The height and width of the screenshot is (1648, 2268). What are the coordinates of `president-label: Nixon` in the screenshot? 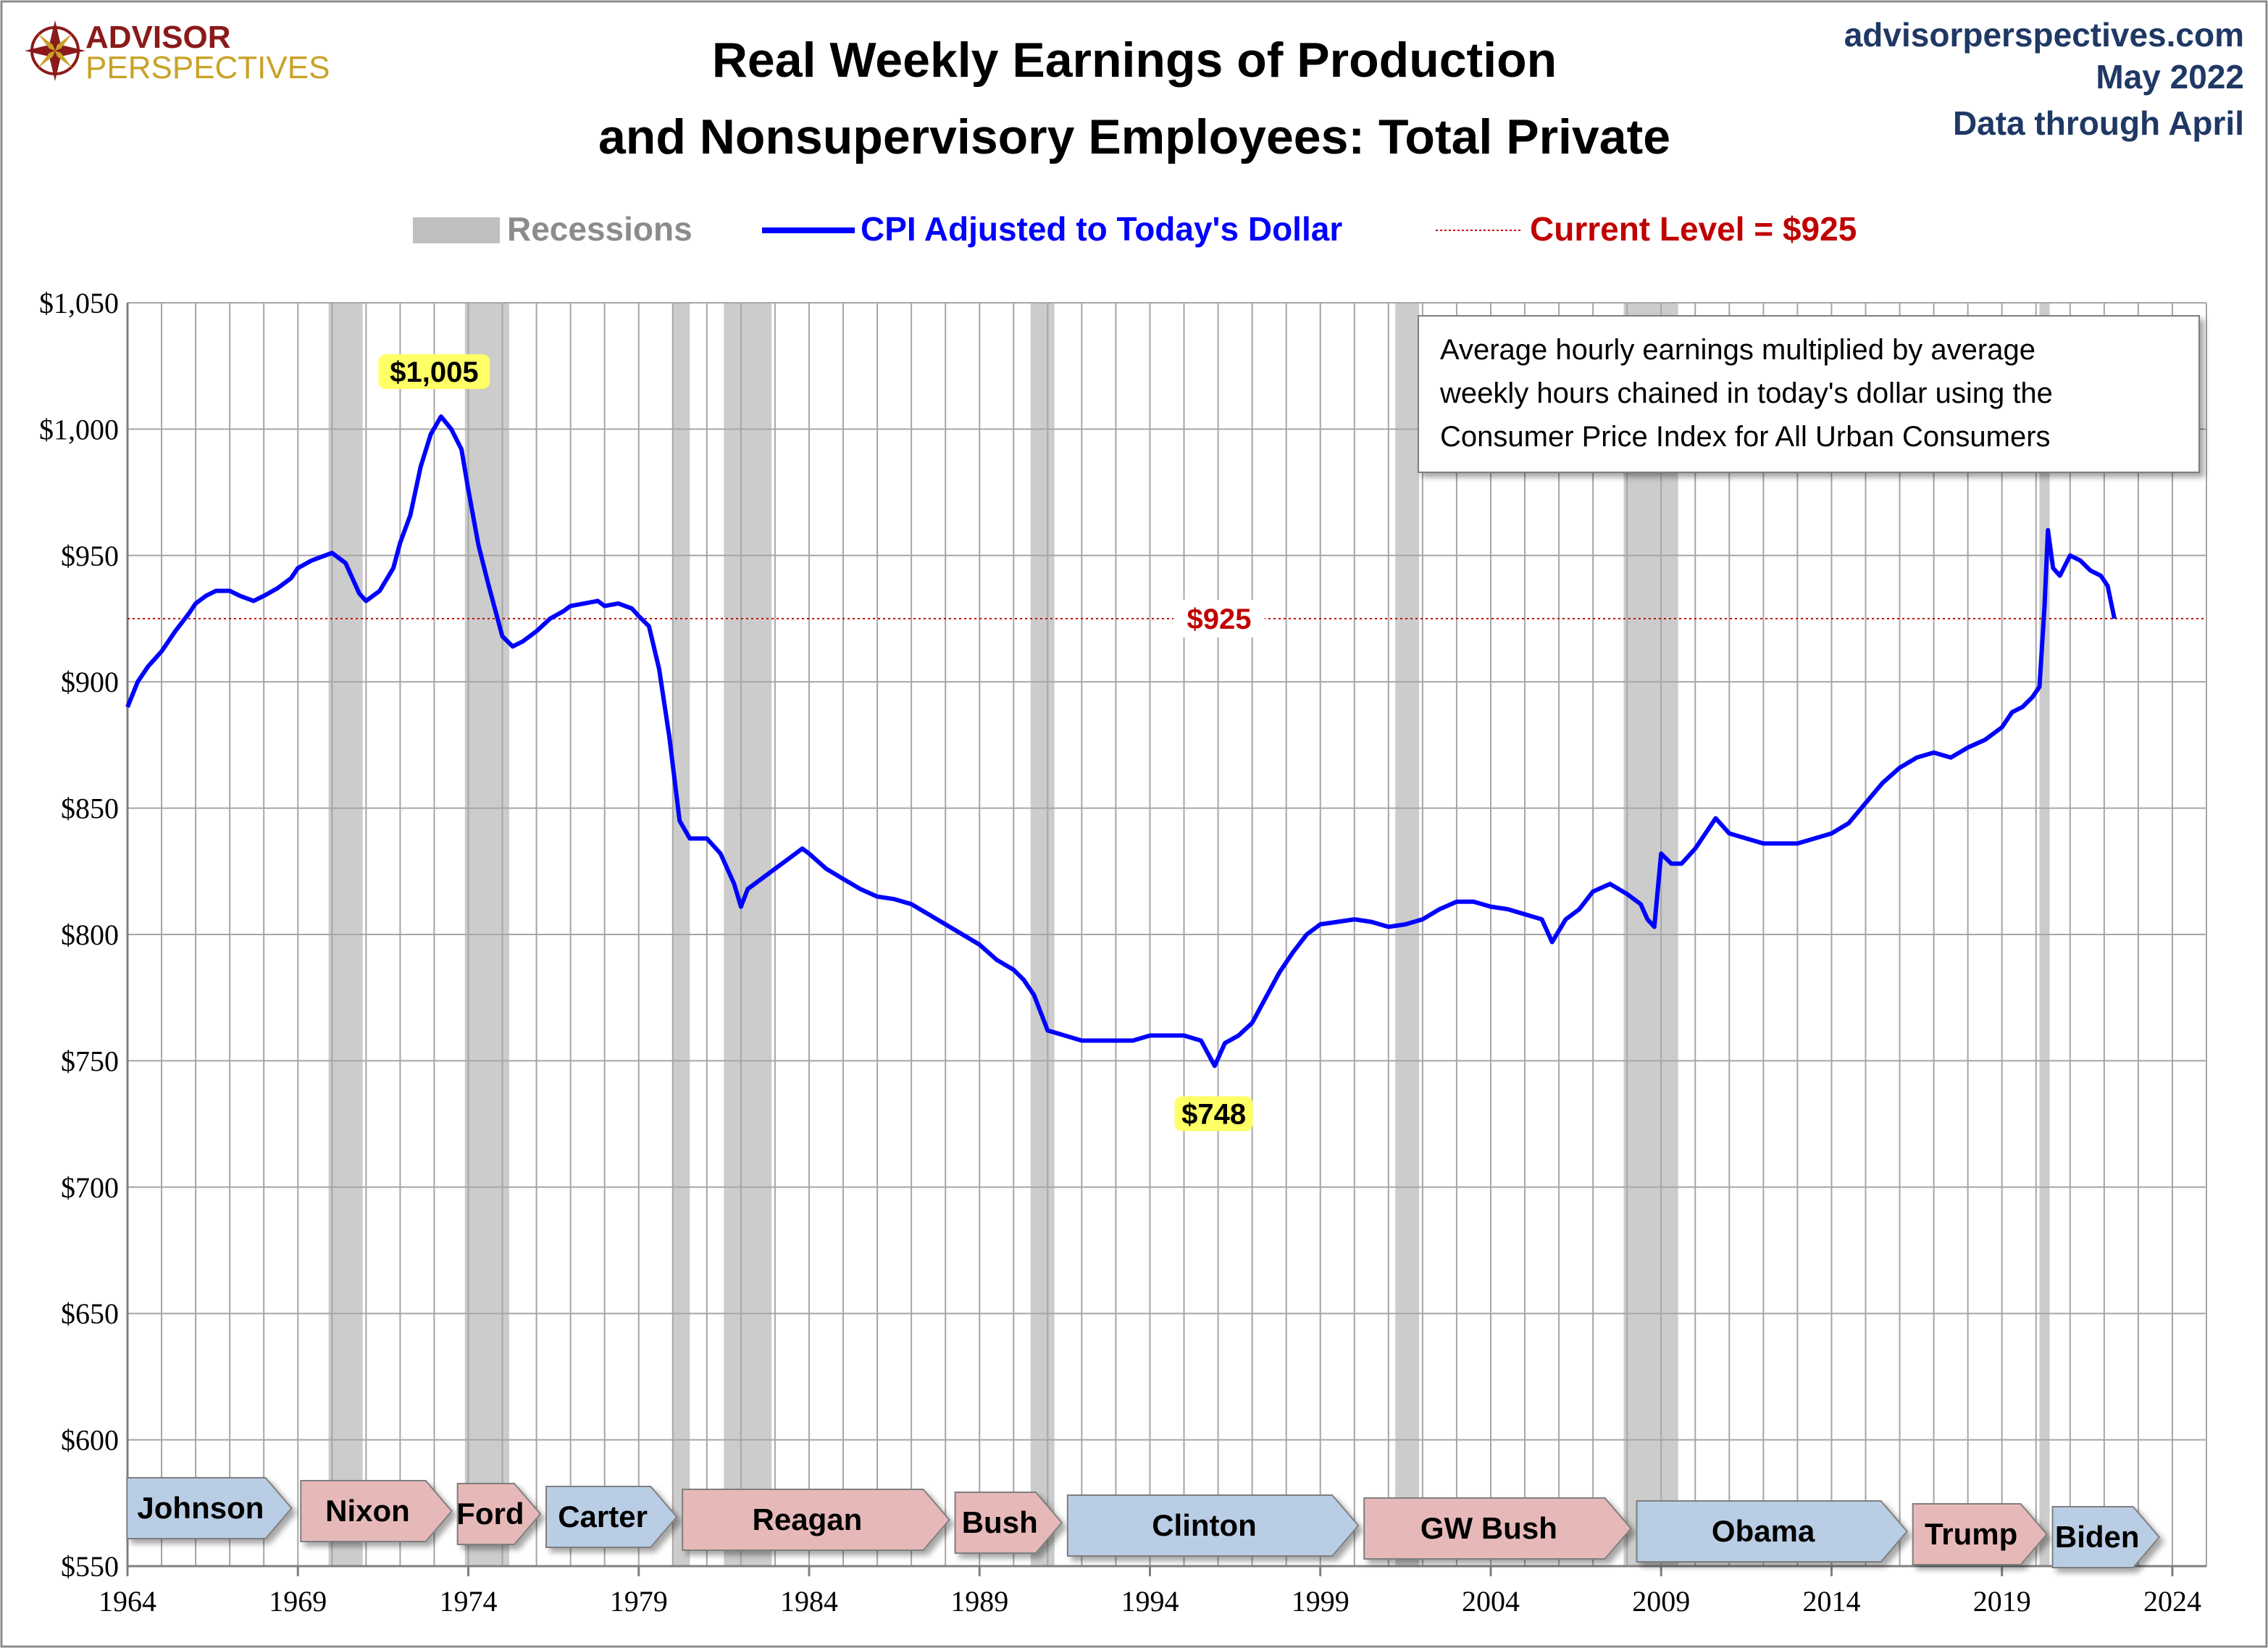 It's located at (368, 1511).